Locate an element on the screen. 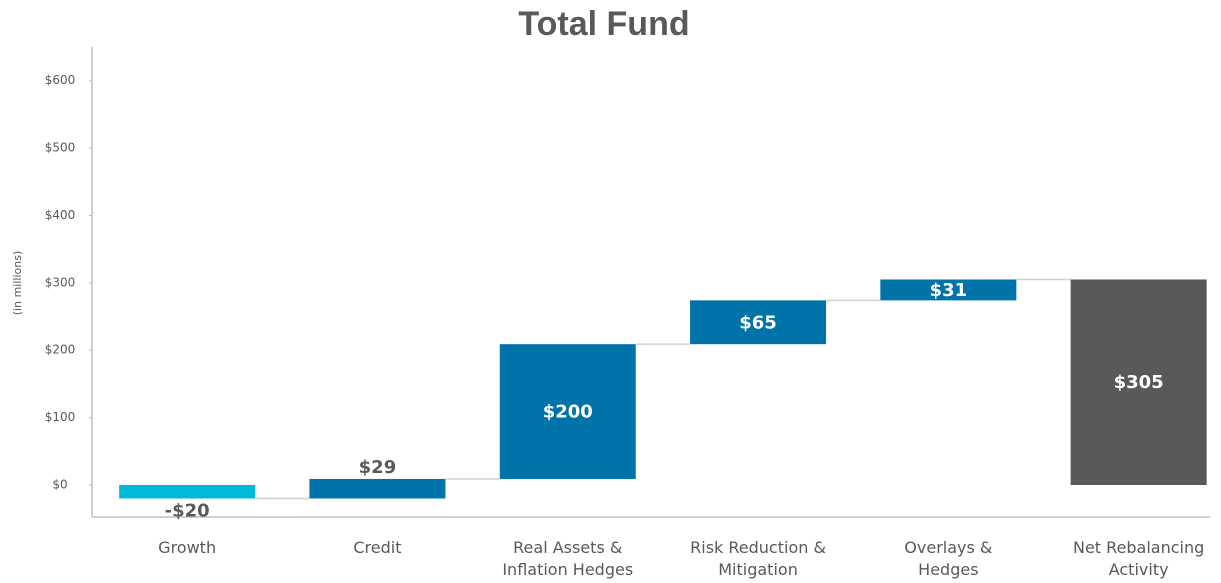  value-label: -$20 is located at coordinates (187, 510).